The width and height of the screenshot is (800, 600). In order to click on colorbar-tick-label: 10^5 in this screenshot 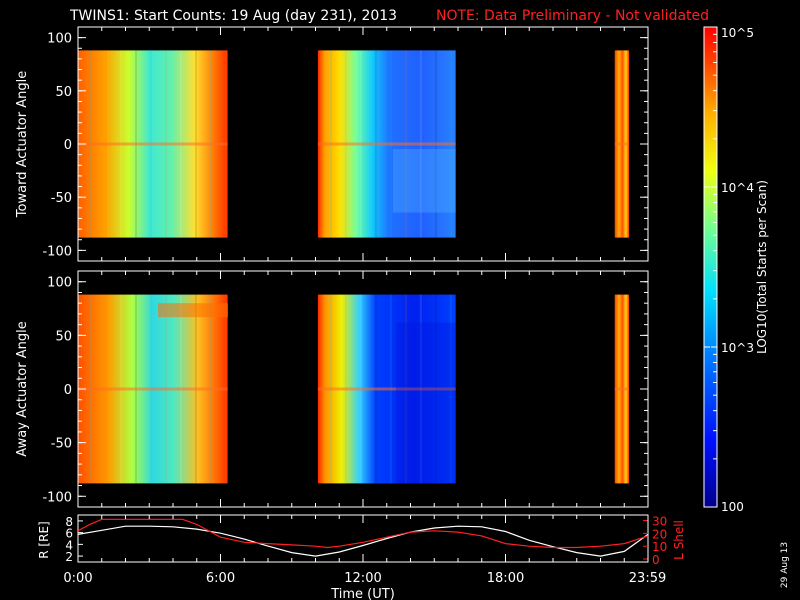, I will do `click(737, 33)`.